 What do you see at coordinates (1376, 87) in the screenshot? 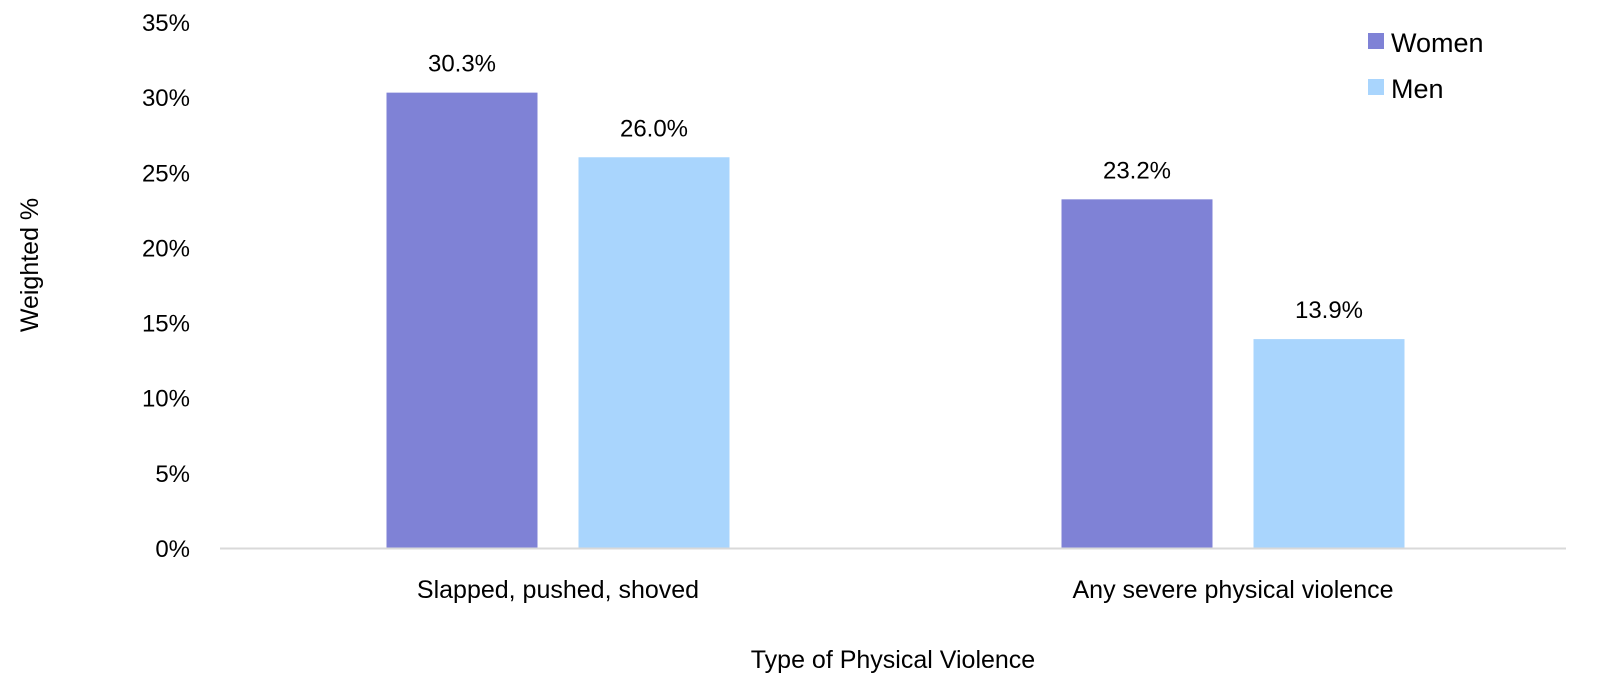
I see `legend-swatch-men` at bounding box center [1376, 87].